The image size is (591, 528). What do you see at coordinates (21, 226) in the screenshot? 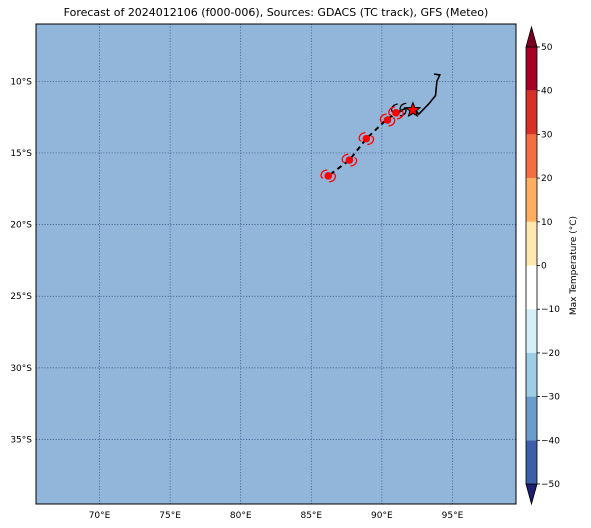
I see `lat-tick-label: 20°S` at bounding box center [21, 226].